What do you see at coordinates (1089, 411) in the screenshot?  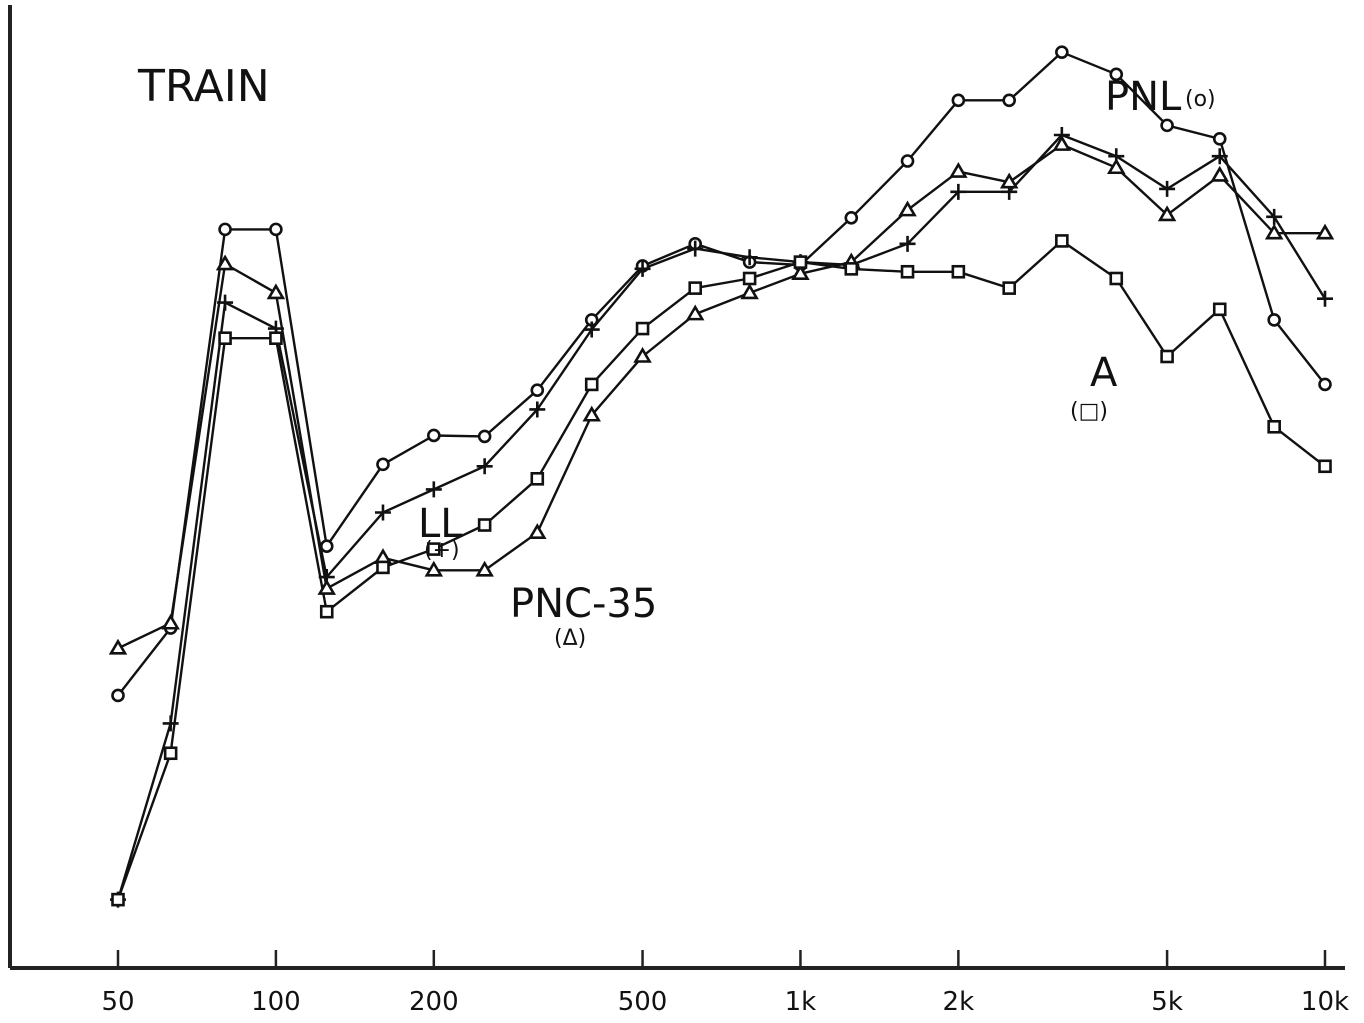 I see `series-sublabel-a: (□)` at bounding box center [1089, 411].